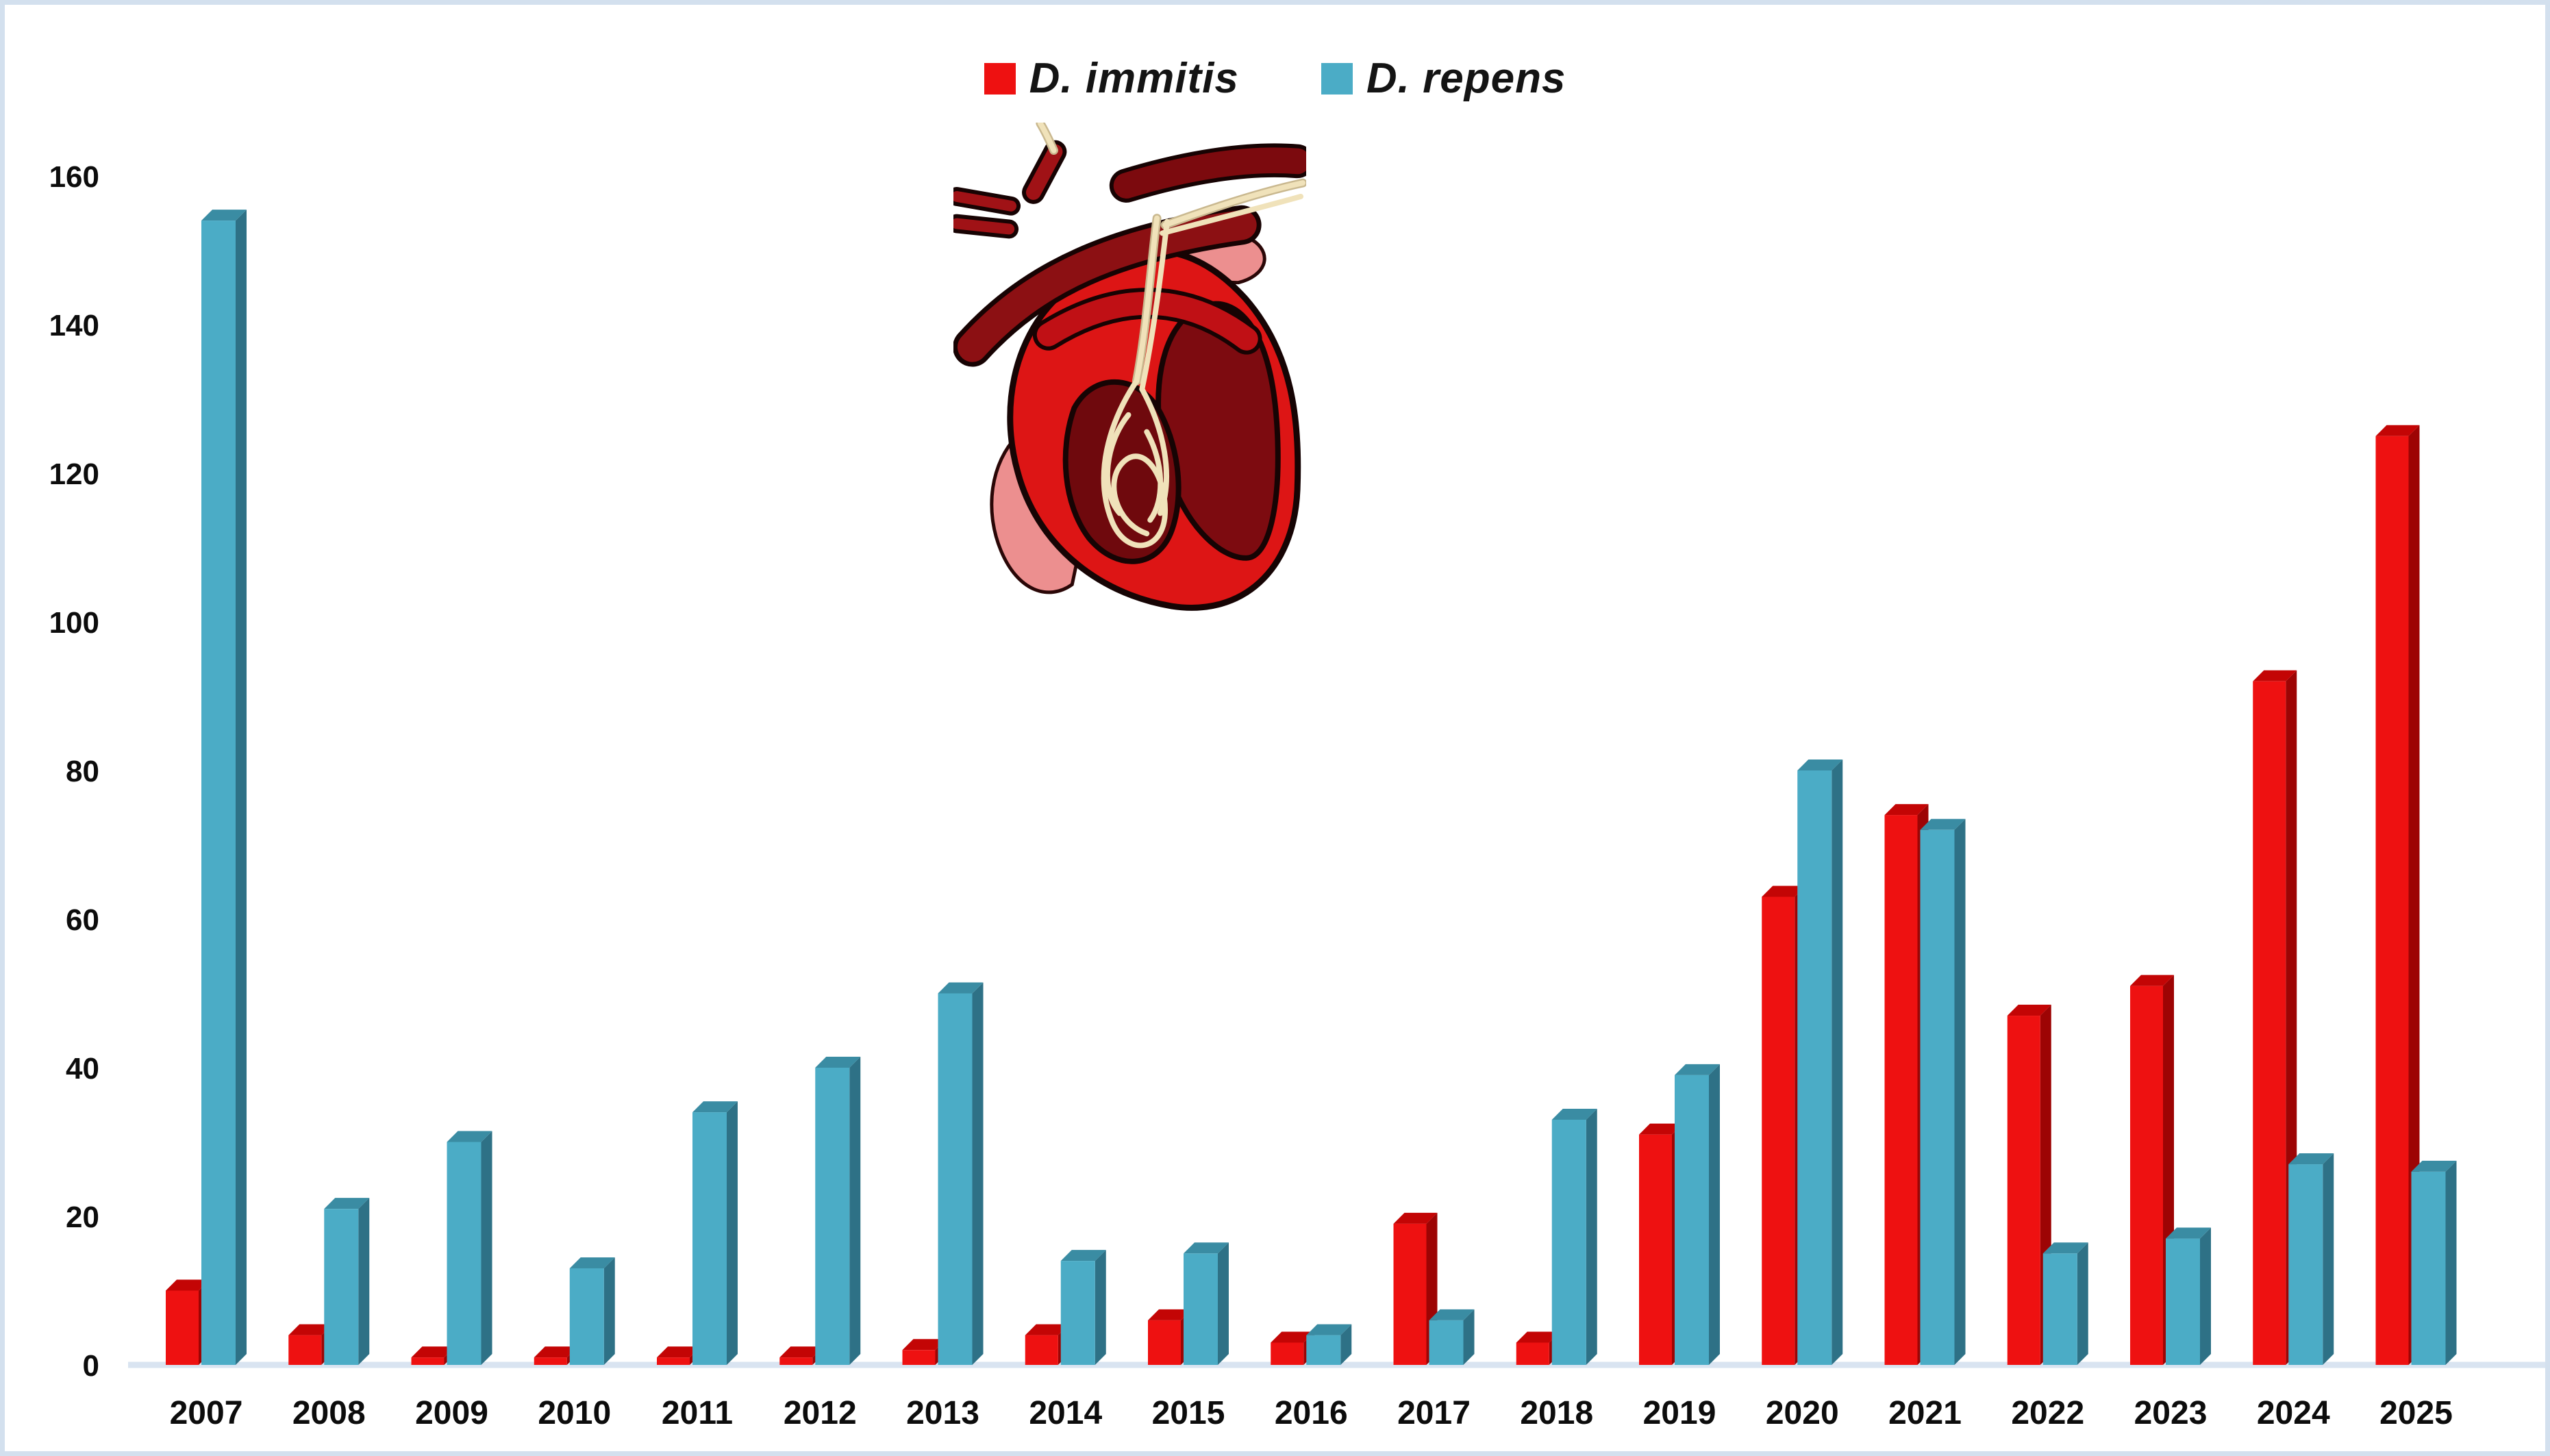 The height and width of the screenshot is (1456, 2550). I want to click on x-label-2013: 2013, so click(942, 1413).